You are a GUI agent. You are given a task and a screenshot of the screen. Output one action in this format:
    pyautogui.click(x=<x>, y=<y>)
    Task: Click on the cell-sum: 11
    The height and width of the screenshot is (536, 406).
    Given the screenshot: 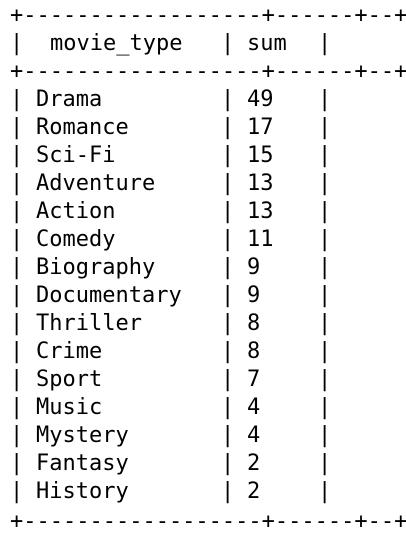 What is the action you would take?
    pyautogui.click(x=260, y=239)
    